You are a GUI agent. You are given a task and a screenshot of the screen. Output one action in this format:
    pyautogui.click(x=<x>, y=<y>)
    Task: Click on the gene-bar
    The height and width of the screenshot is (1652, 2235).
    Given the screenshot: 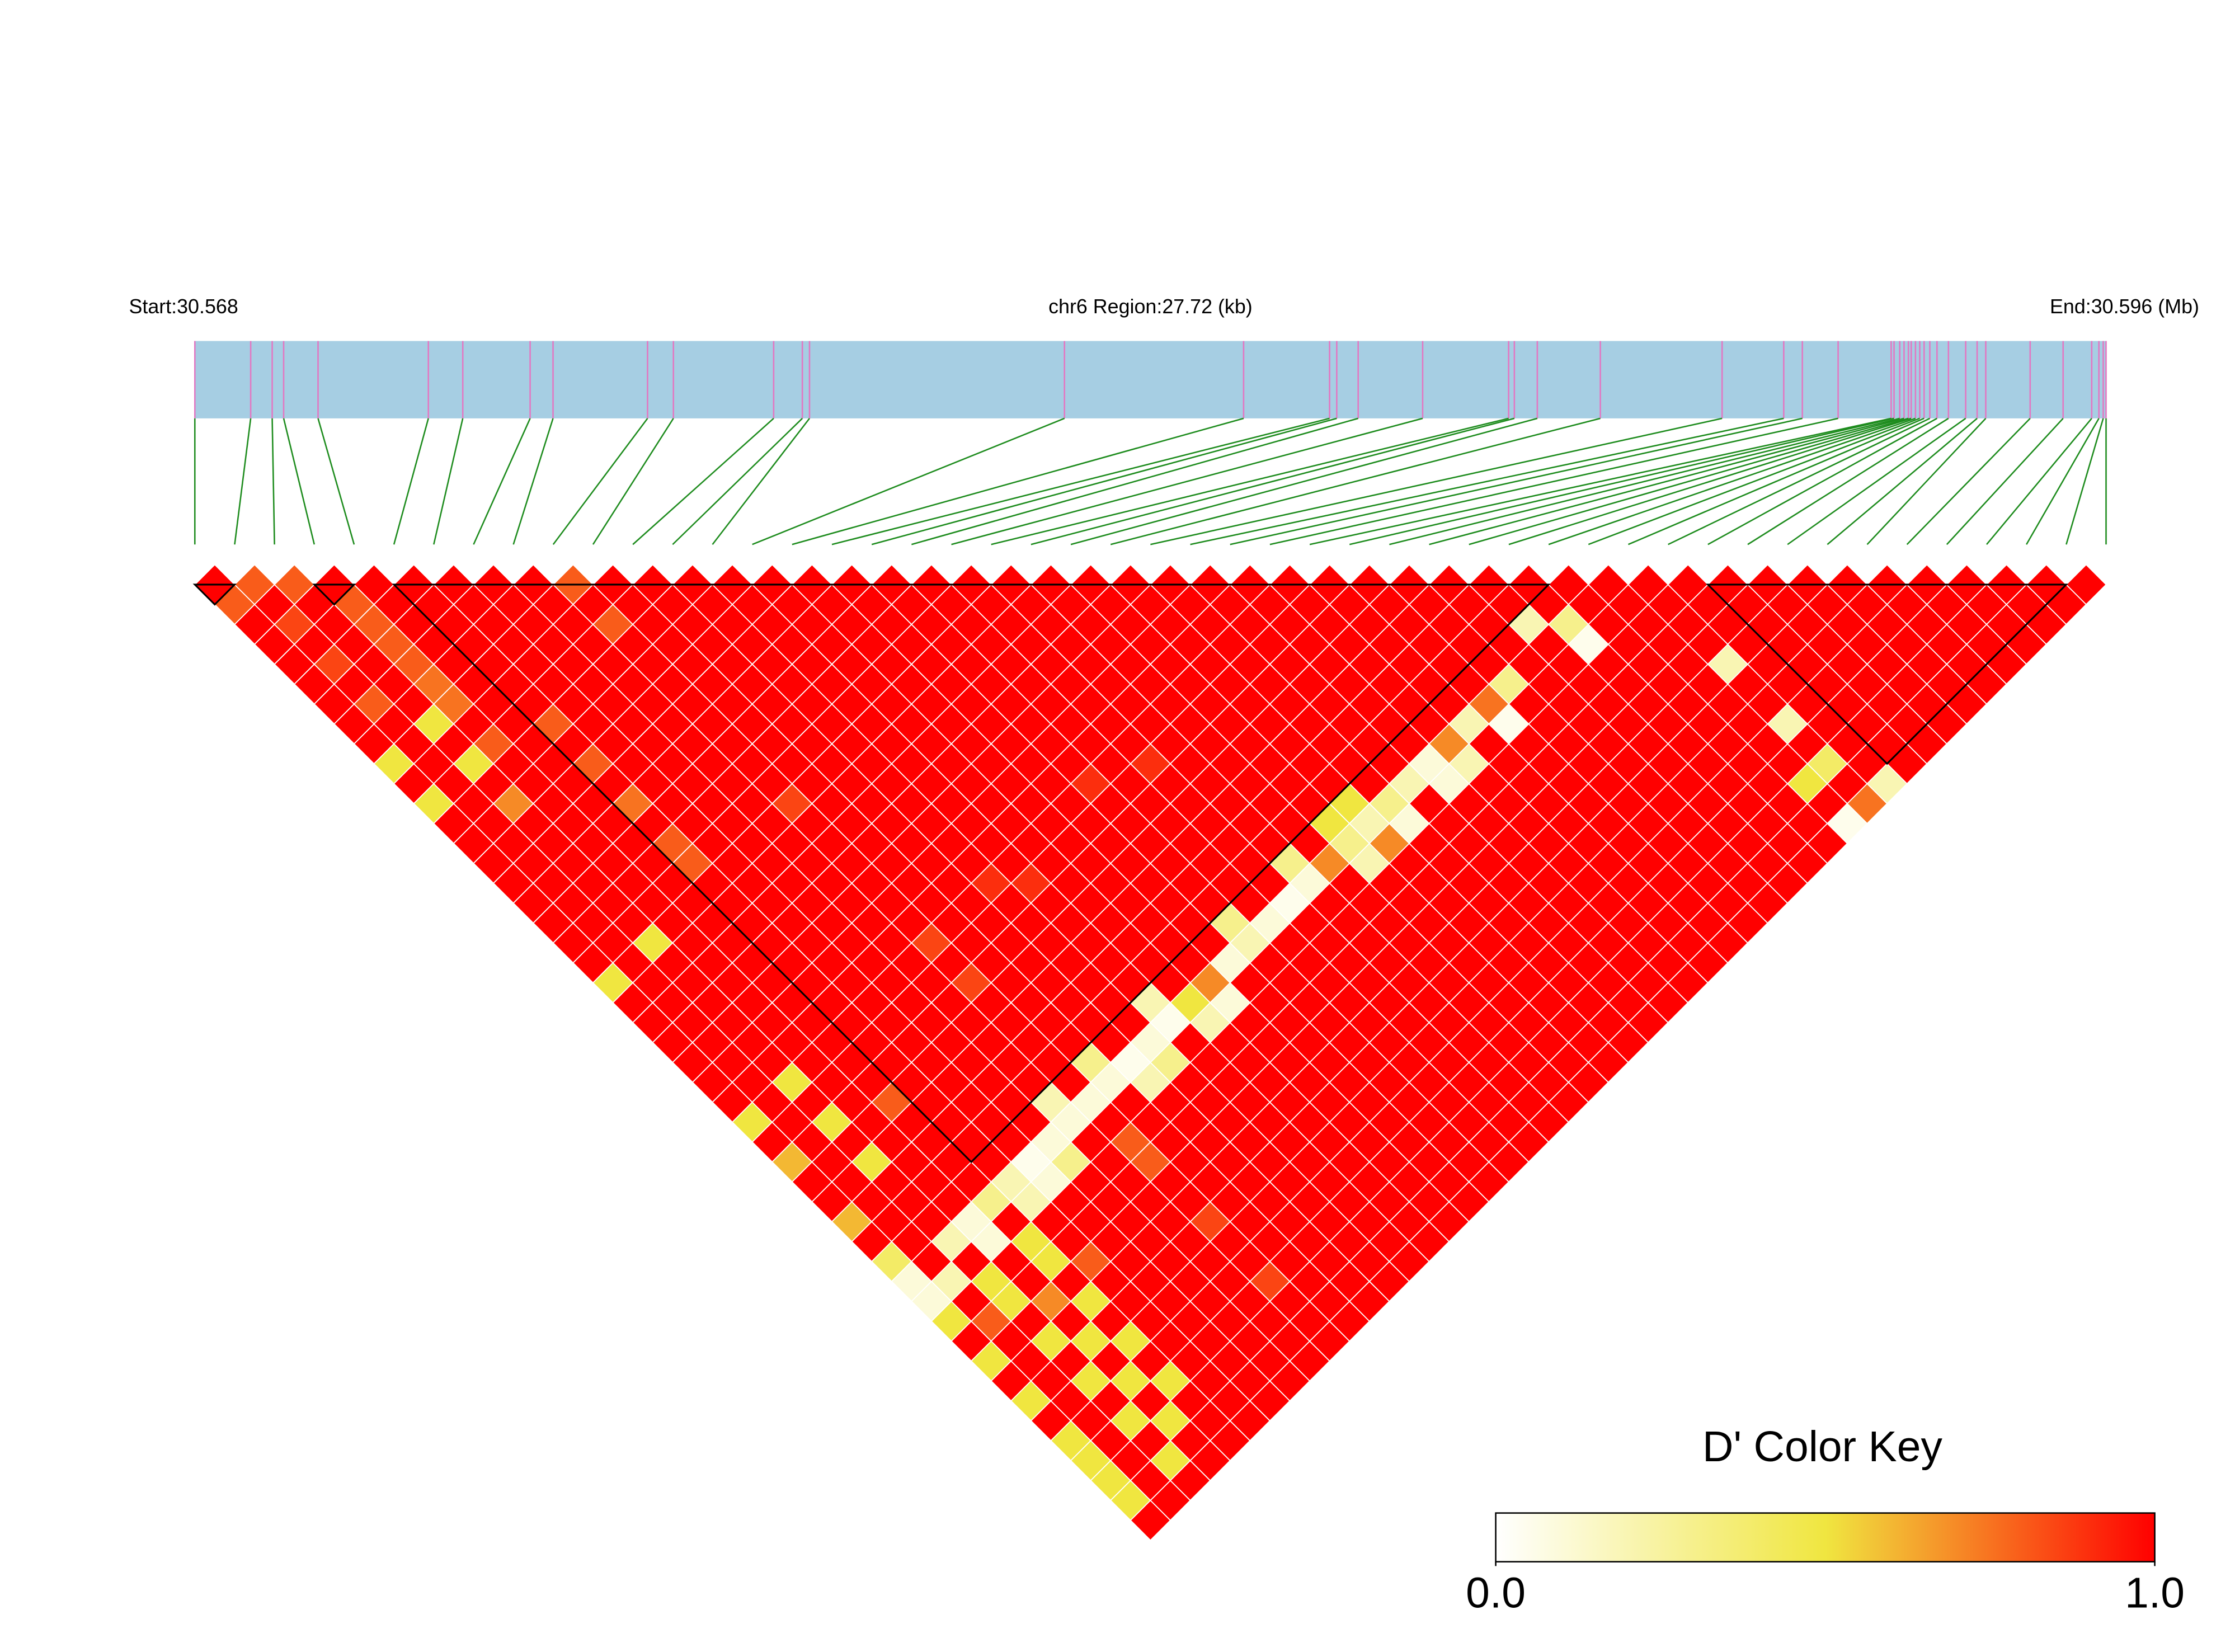 What is the action you would take?
    pyautogui.click(x=1150, y=379)
    